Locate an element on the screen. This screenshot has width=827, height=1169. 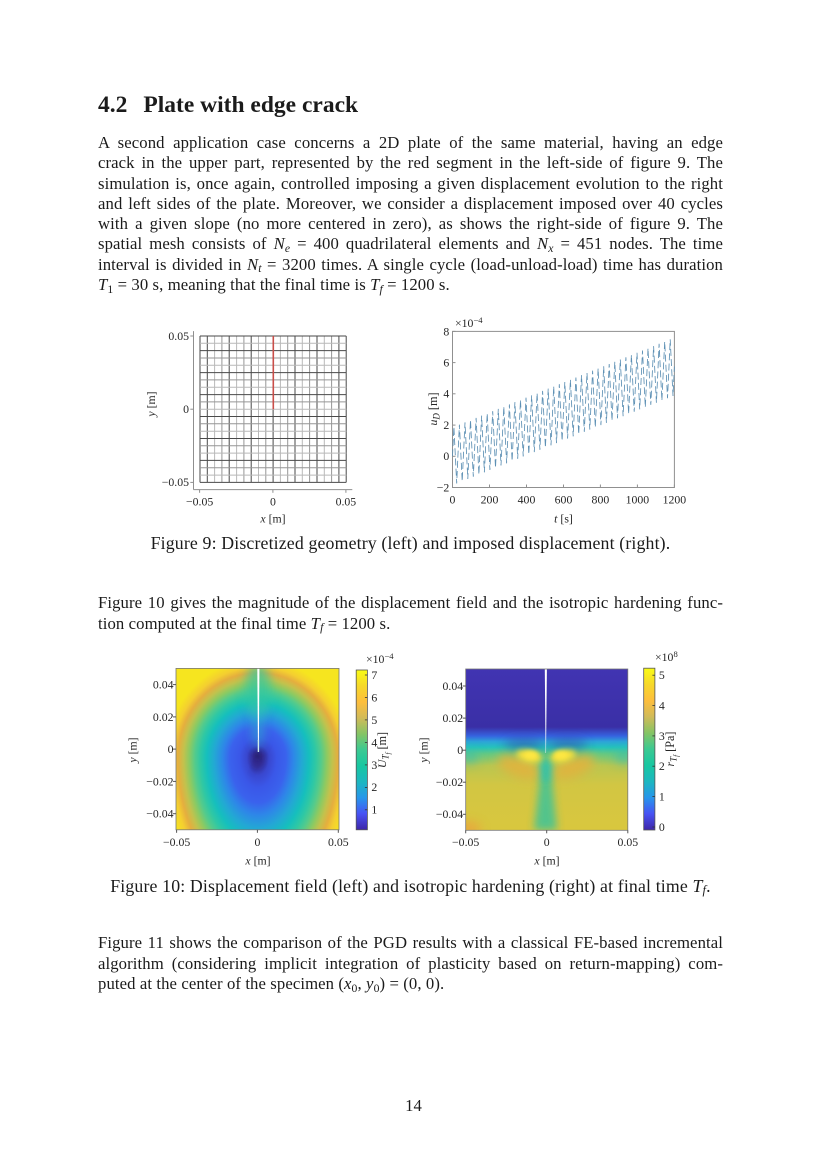
svg-text: 600 is located at coordinates (564, 500).